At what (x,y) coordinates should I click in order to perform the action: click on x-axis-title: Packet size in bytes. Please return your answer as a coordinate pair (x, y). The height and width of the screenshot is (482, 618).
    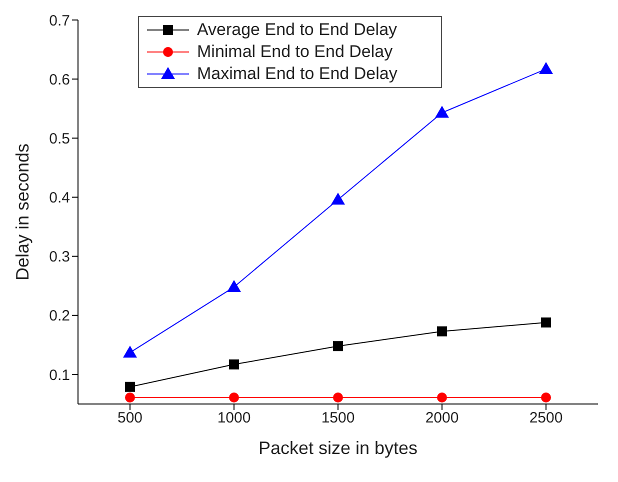
    Looking at the image, I should click on (338, 448).